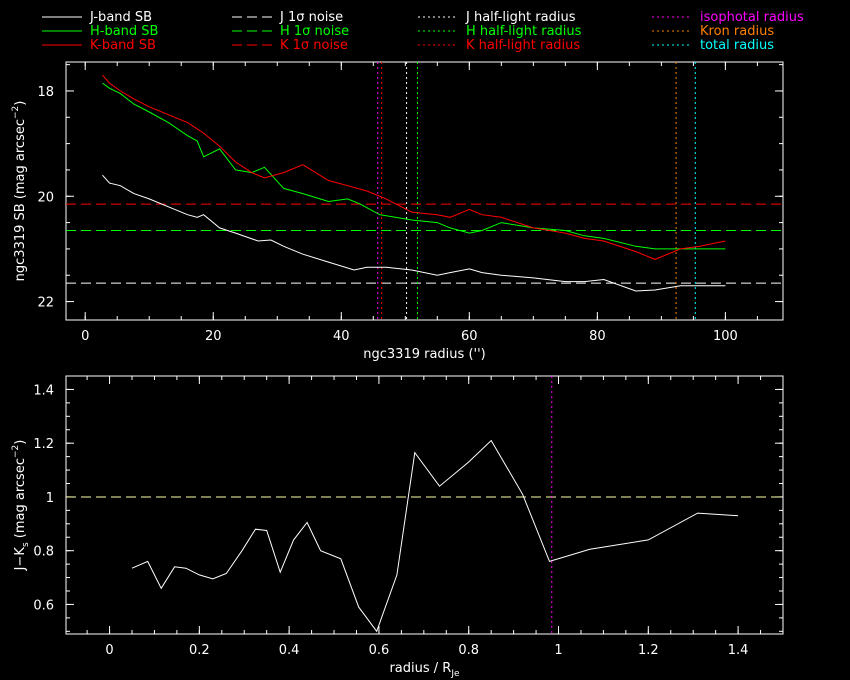 This screenshot has width=850, height=680. Describe the element at coordinates (738, 650) in the screenshot. I see `x-tick-label: 1.4` at that location.